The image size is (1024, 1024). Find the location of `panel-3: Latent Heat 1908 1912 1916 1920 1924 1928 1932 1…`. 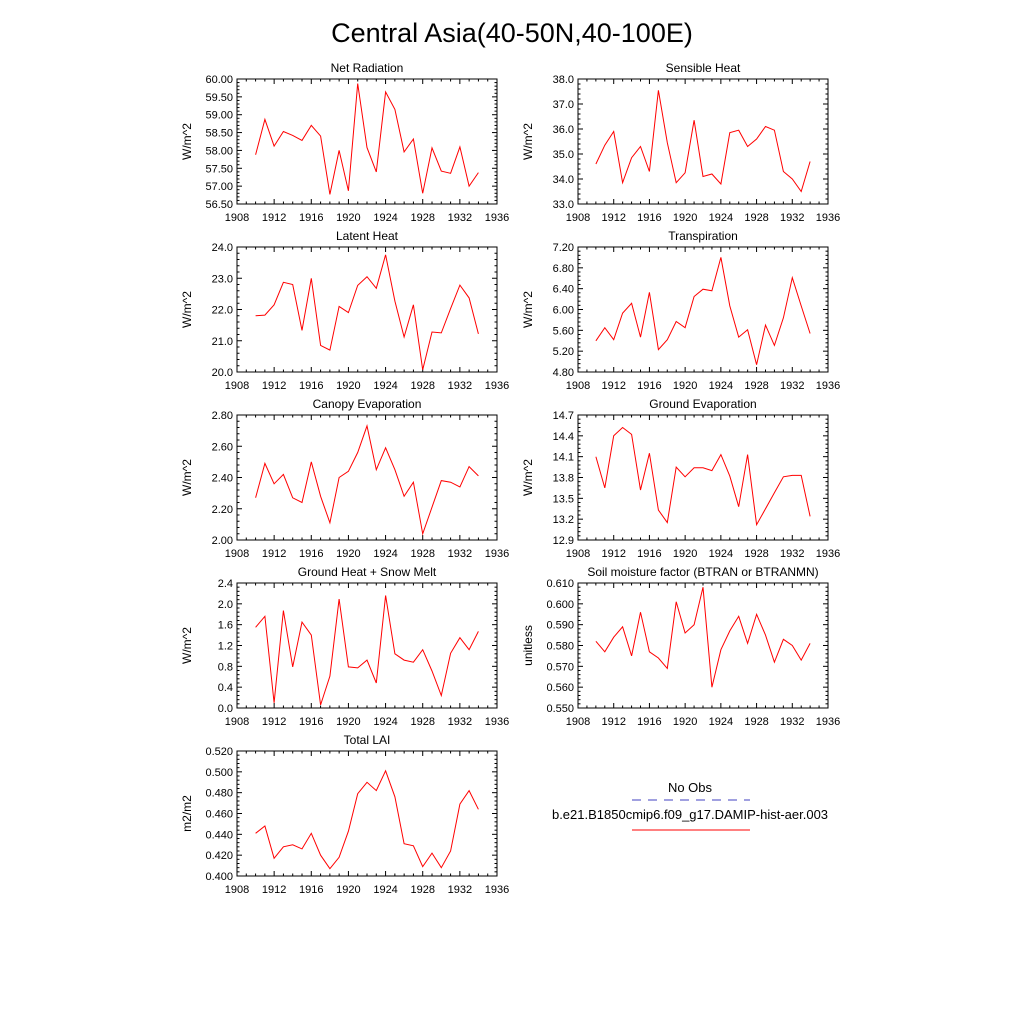

panel-3: Latent Heat 1908 1912 1916 1920 1924 1928 1932 1… is located at coordinates (344, 310).